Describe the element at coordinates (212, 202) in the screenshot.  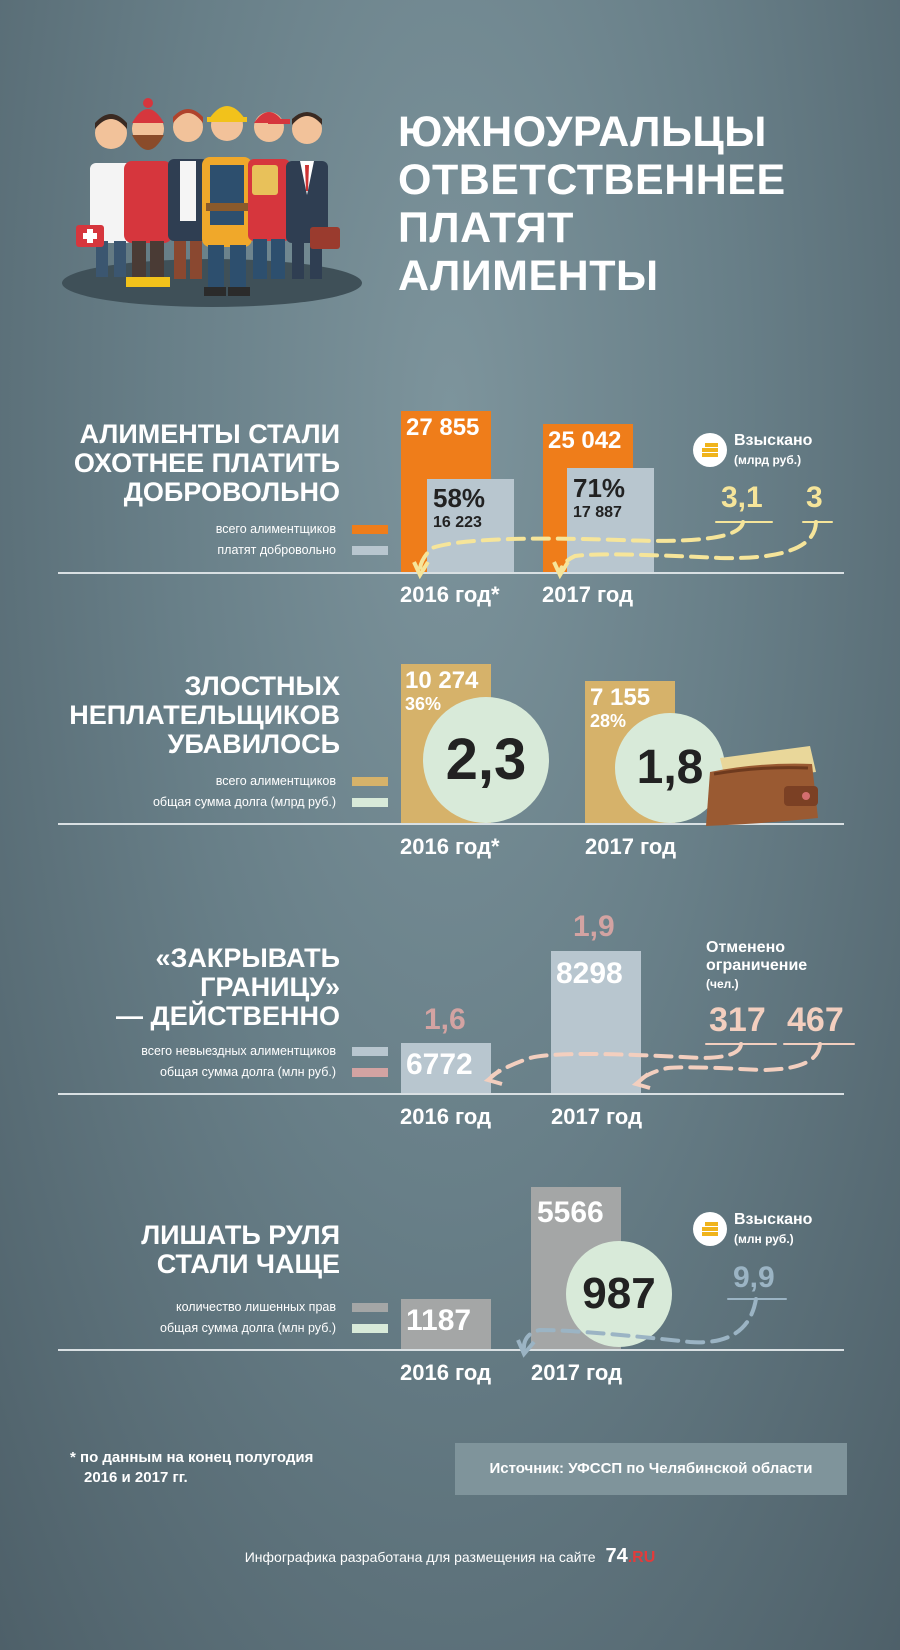
I see `workers-illustration` at that location.